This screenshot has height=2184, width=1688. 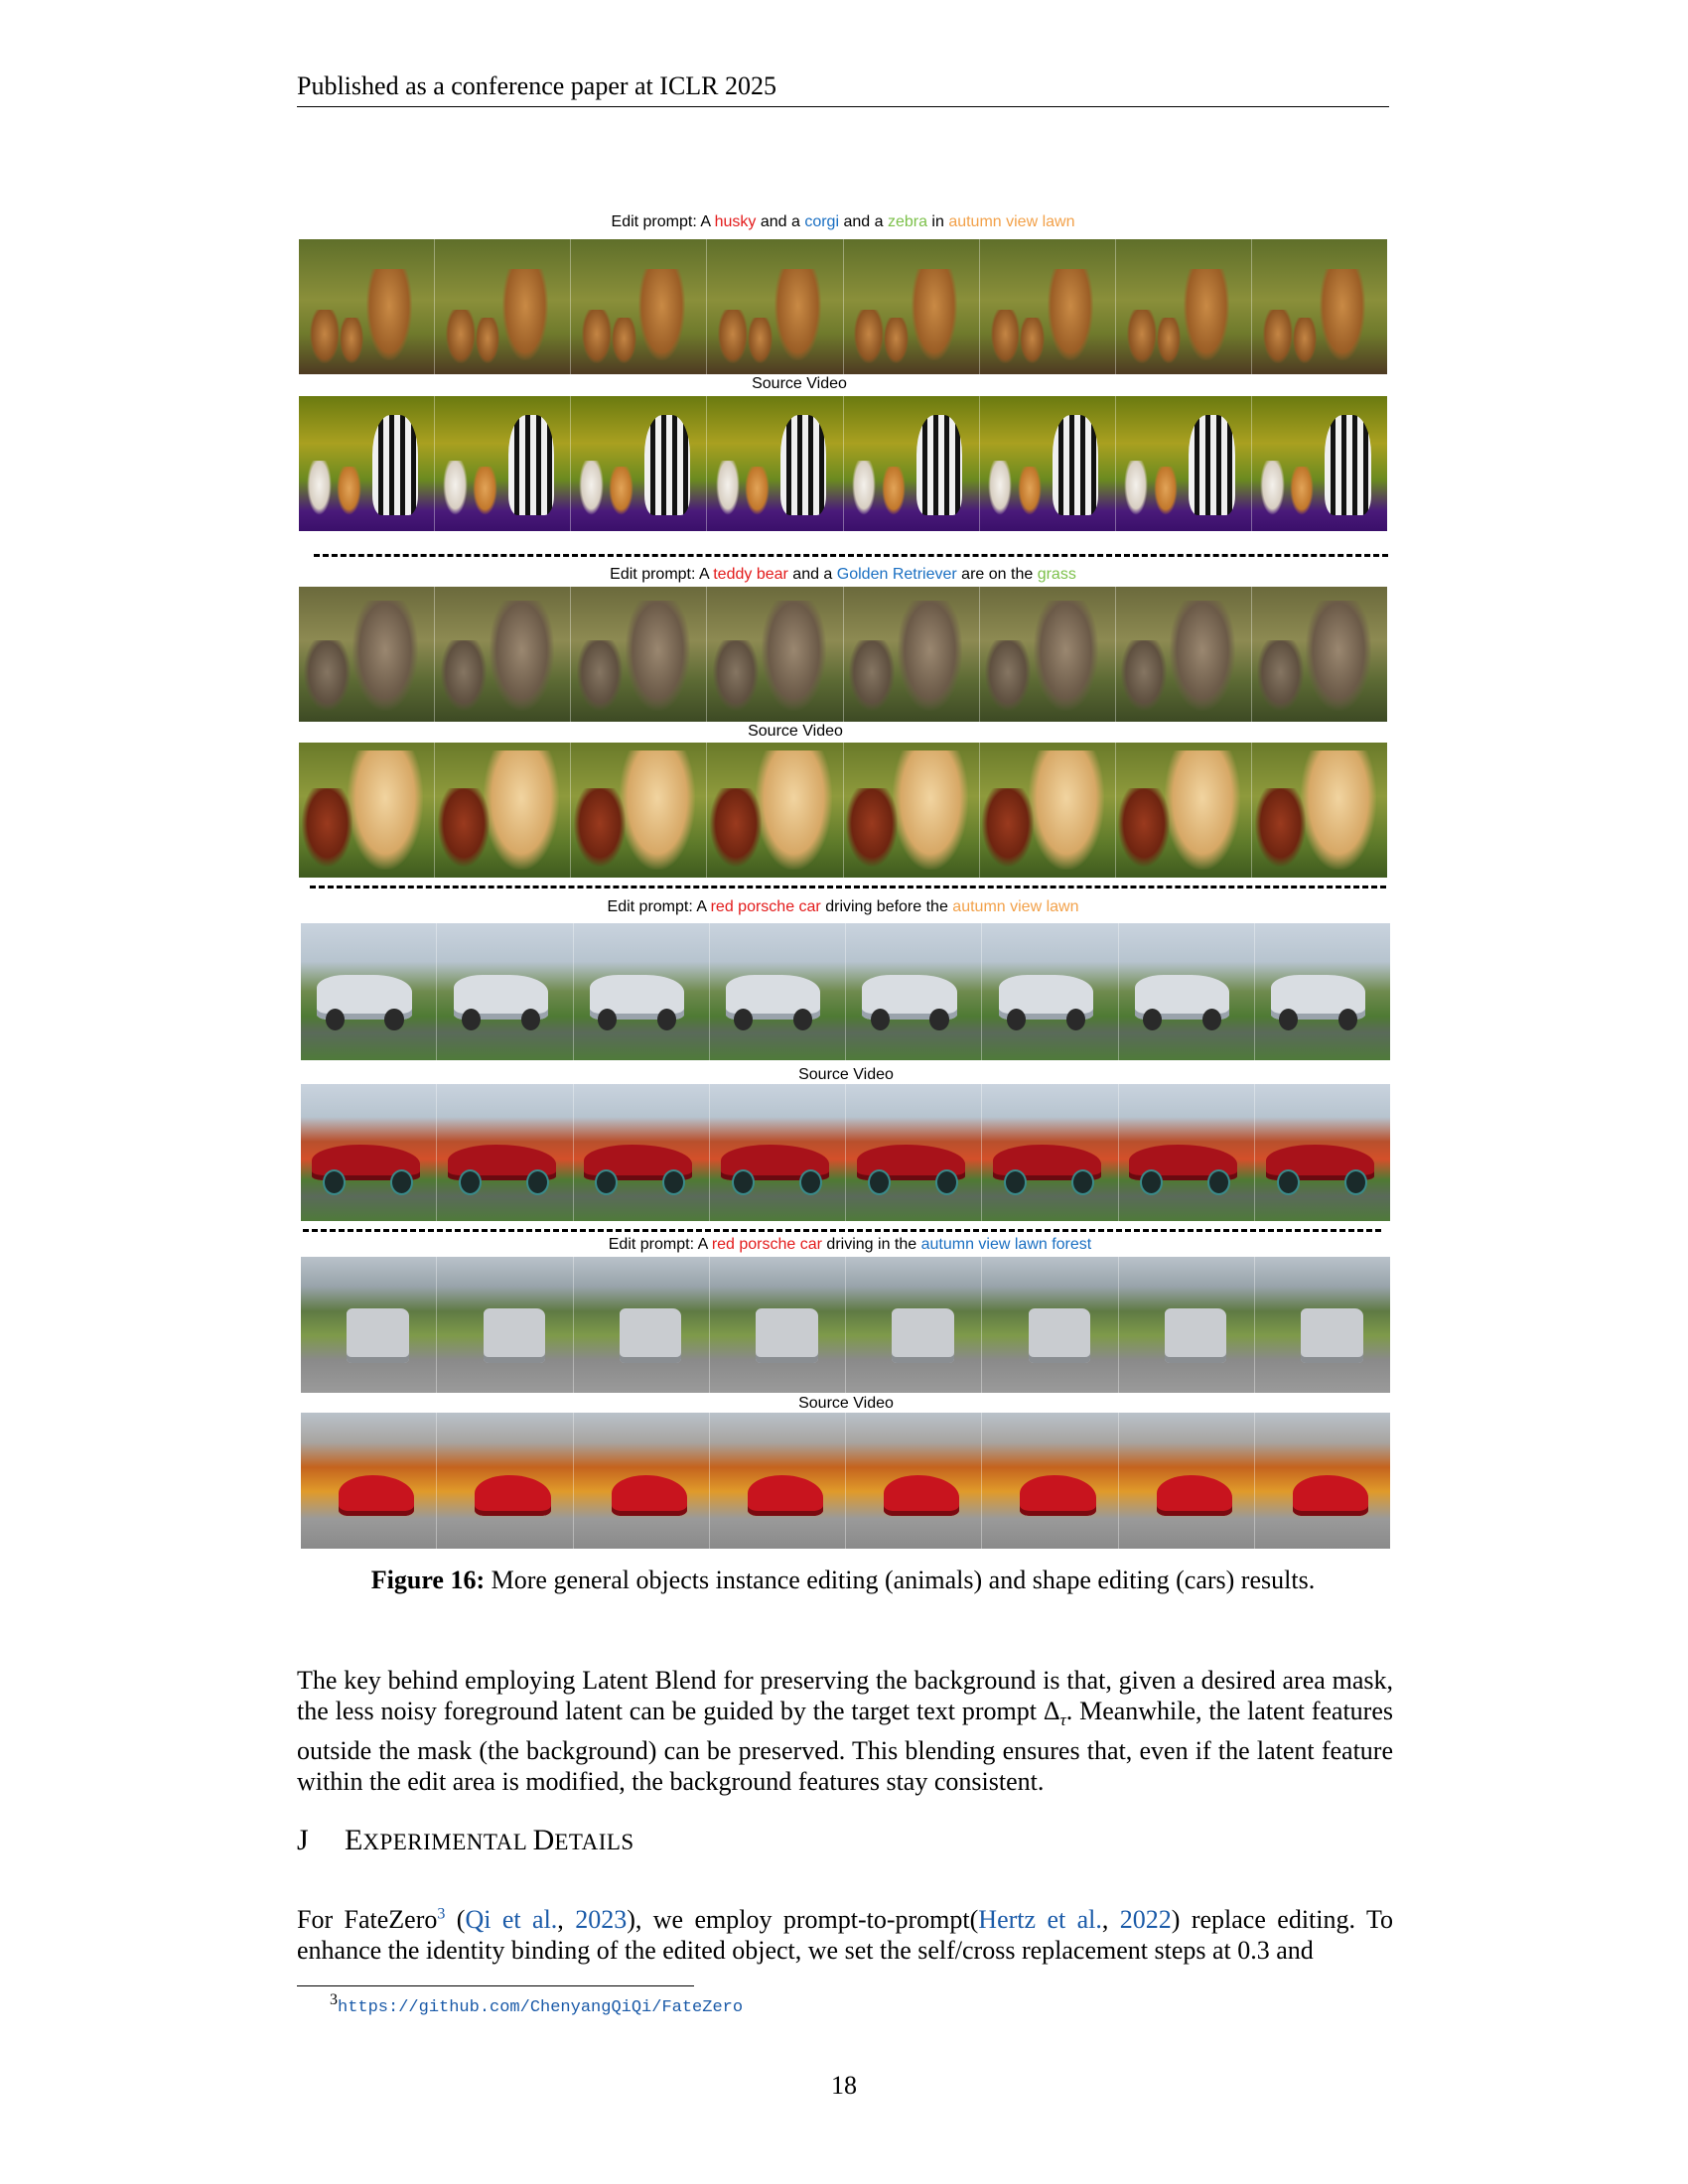 I want to click on citation-link: Hertz et al., so click(x=1040, y=1919).